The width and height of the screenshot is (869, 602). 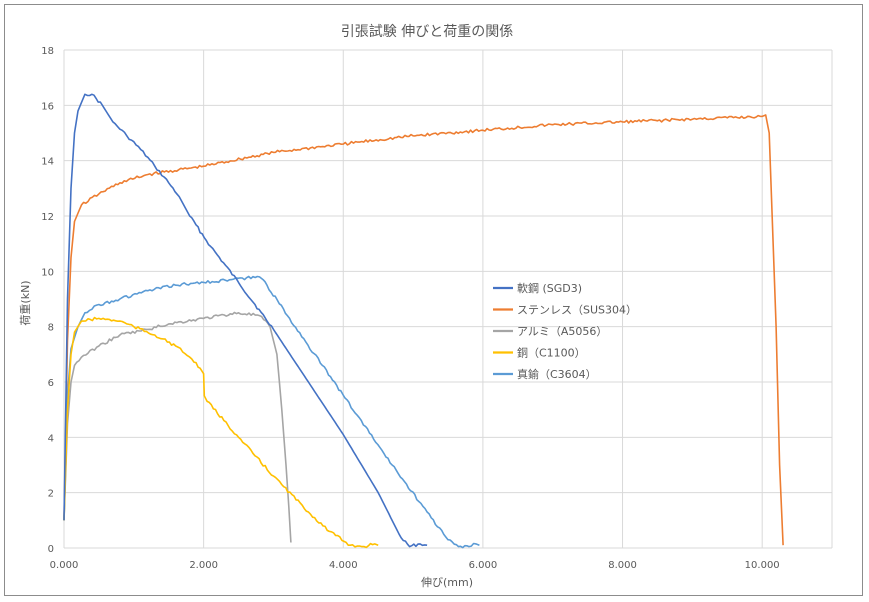 I want to click on y-axis-title: 荷重(kN), so click(x=25, y=302).